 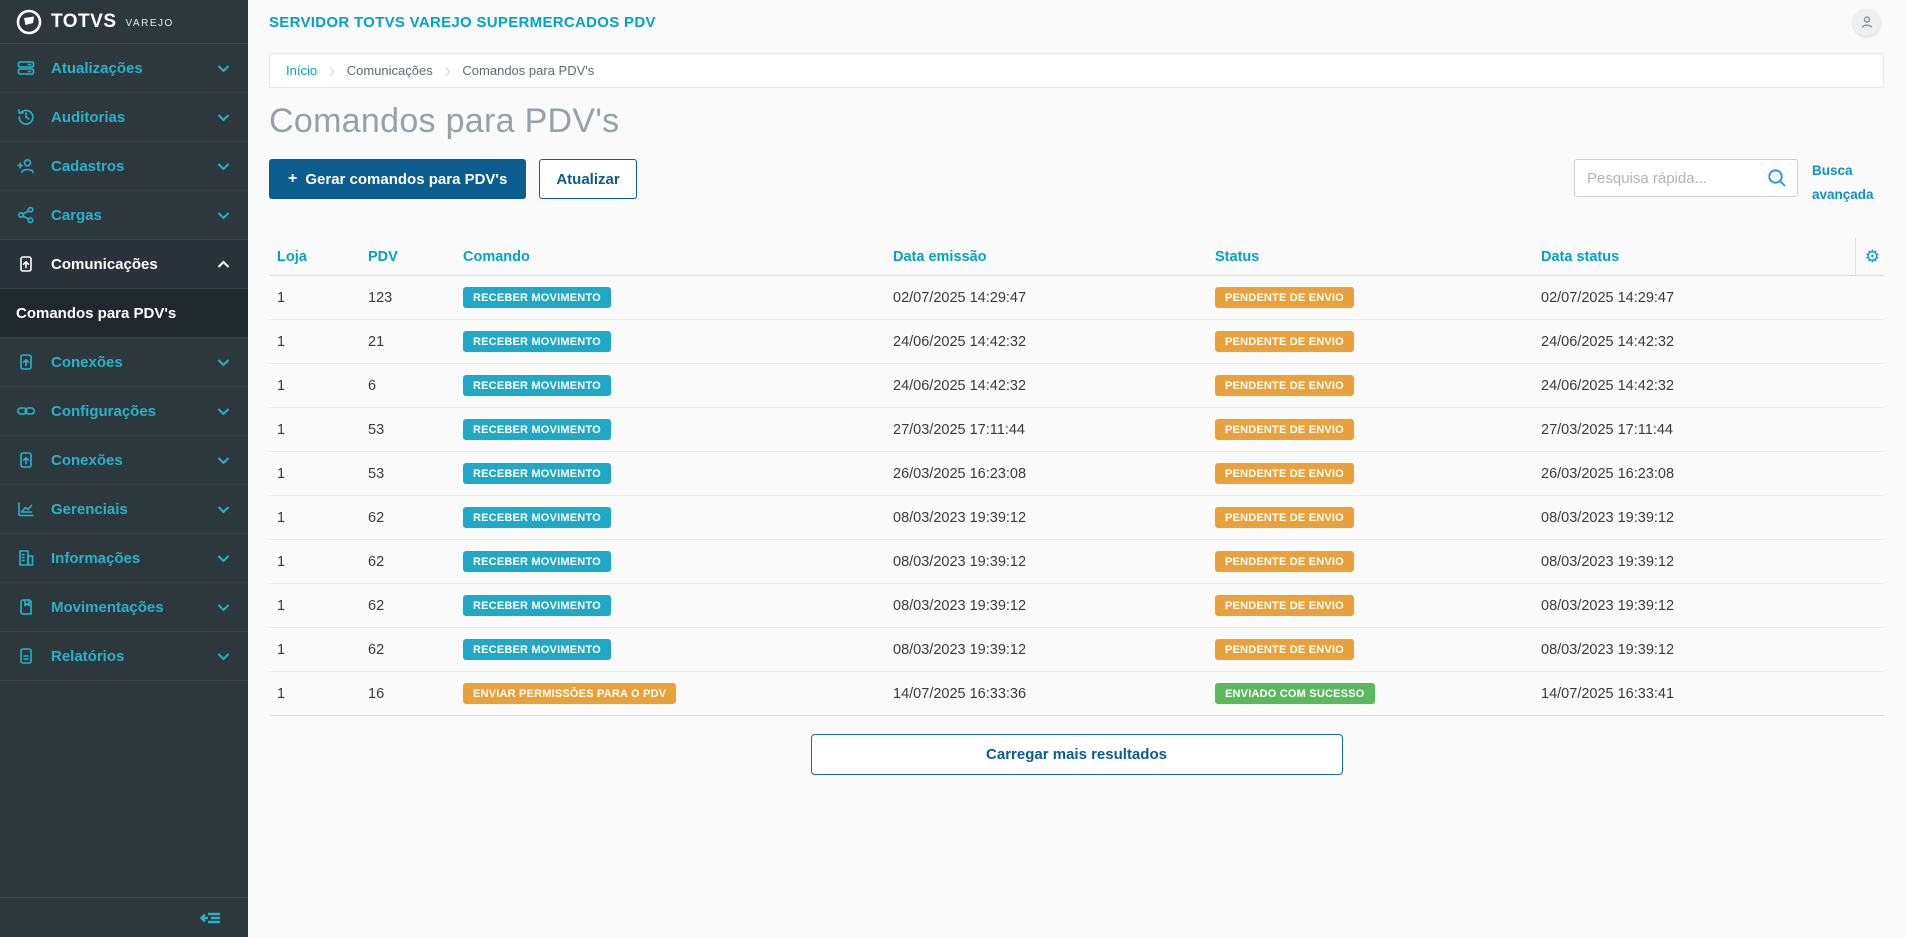 What do you see at coordinates (211, 918) in the screenshot?
I see `collapse-sidebar-icon` at bounding box center [211, 918].